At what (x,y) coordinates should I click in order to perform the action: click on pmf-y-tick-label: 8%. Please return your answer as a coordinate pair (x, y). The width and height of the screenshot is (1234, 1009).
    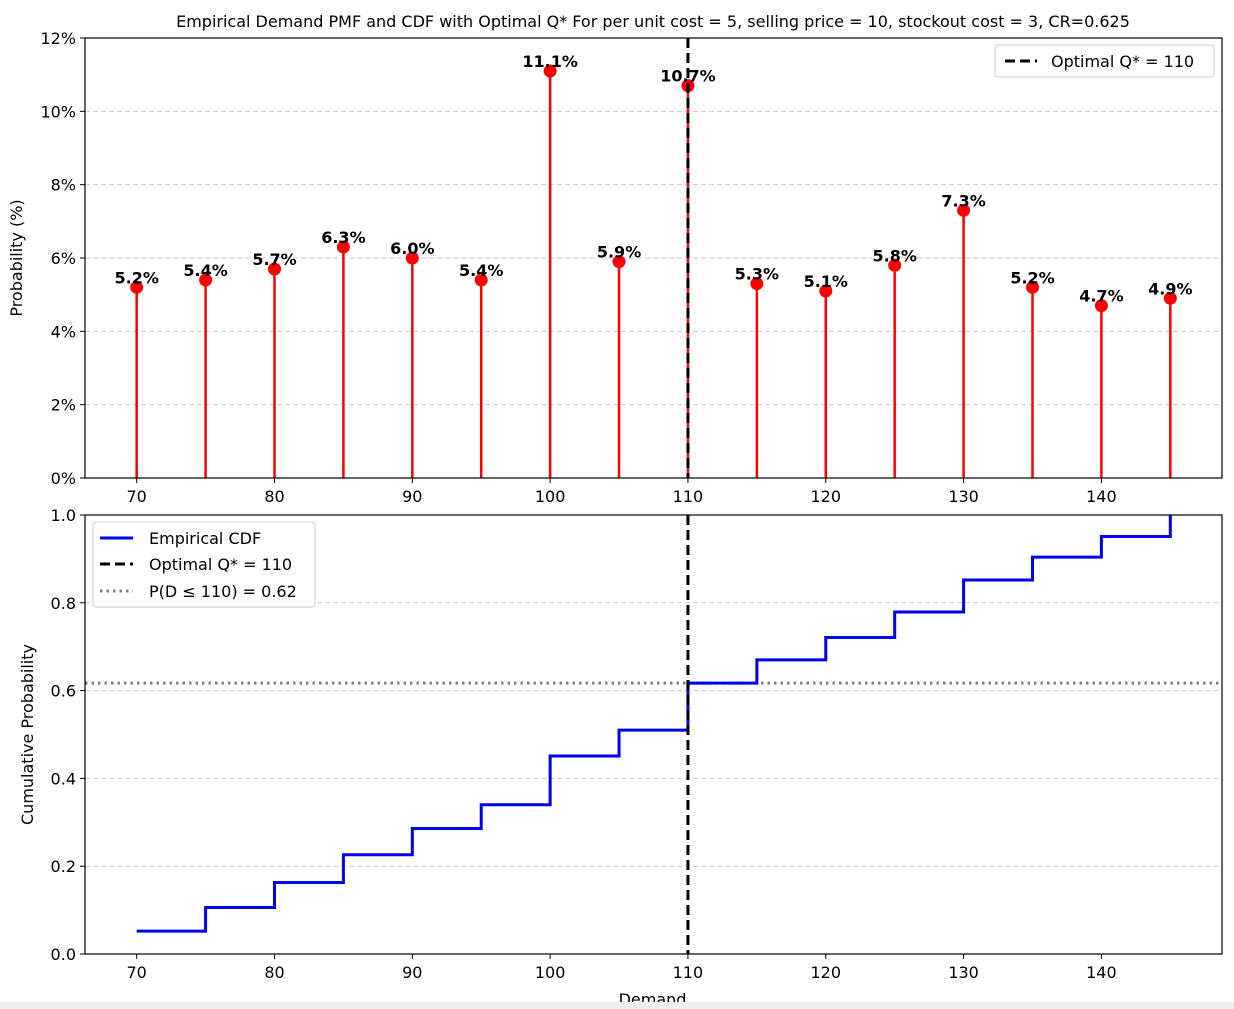
    Looking at the image, I should click on (63, 185).